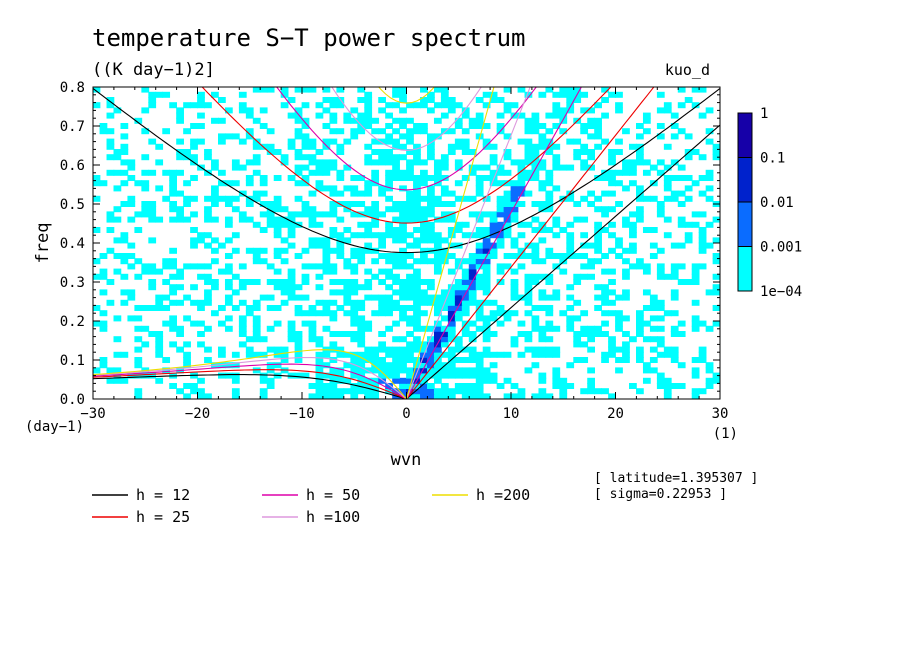  Describe the element at coordinates (54, 427) in the screenshot. I see `y-unit-label: (day−1)` at that location.